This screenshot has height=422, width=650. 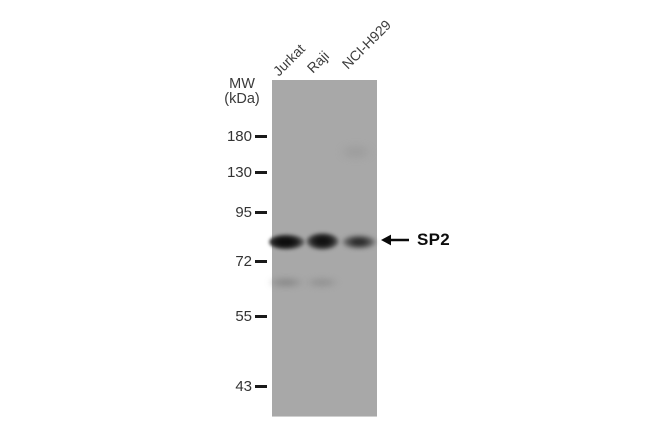 What do you see at coordinates (239, 172) in the screenshot?
I see `mw-marker-label-130: 130` at bounding box center [239, 172].